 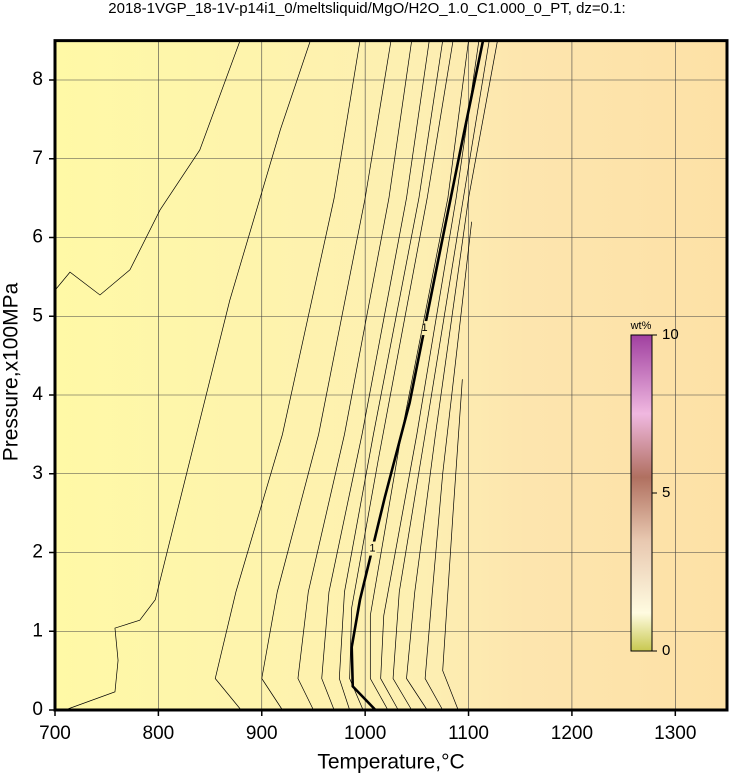 What do you see at coordinates (365, 733) in the screenshot?
I see `x-tick-label: 1000` at bounding box center [365, 733].